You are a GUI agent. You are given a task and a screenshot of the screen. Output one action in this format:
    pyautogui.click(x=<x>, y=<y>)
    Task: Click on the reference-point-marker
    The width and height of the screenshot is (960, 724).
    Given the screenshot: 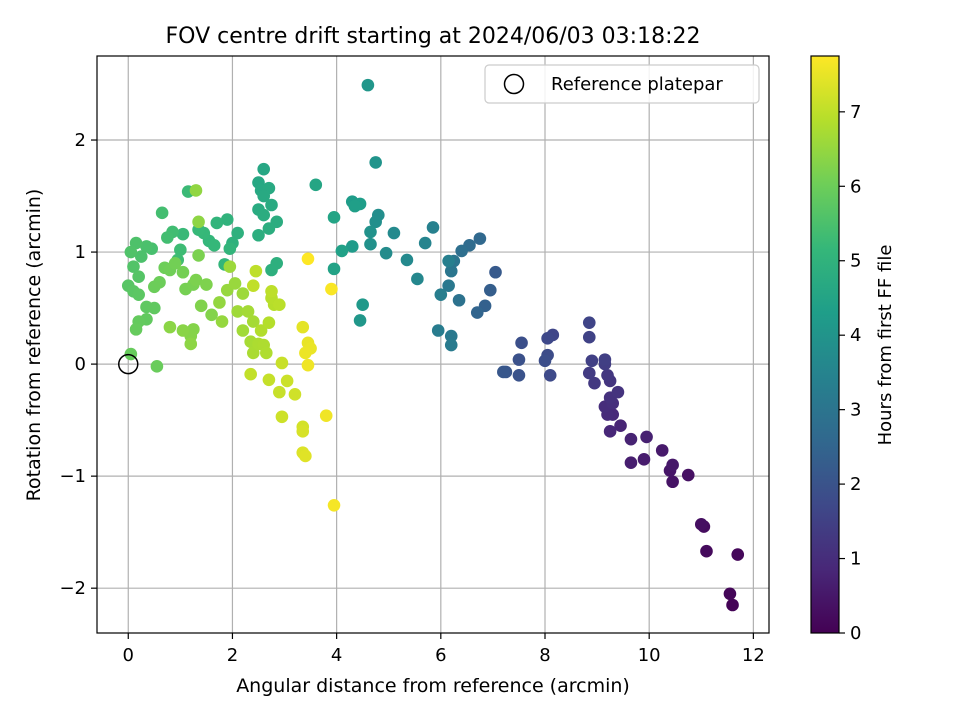 What is the action you would take?
    pyautogui.click(x=128, y=364)
    